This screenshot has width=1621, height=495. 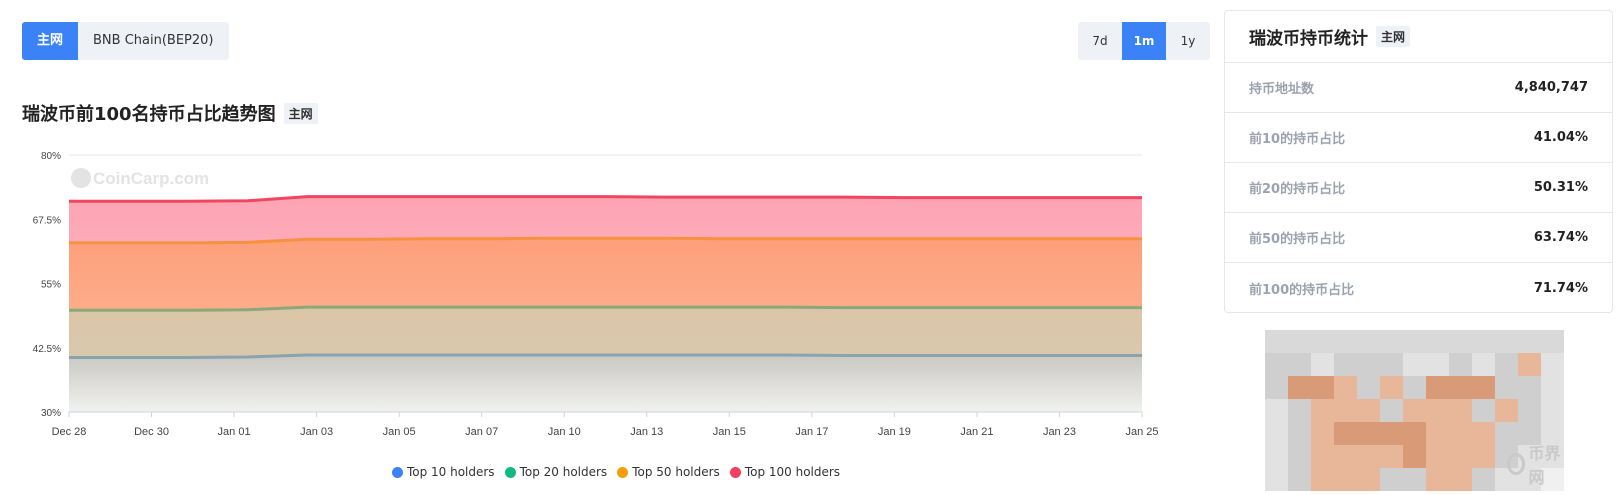 What do you see at coordinates (1188, 41) in the screenshot?
I see `tab-range-1y: 1y` at bounding box center [1188, 41].